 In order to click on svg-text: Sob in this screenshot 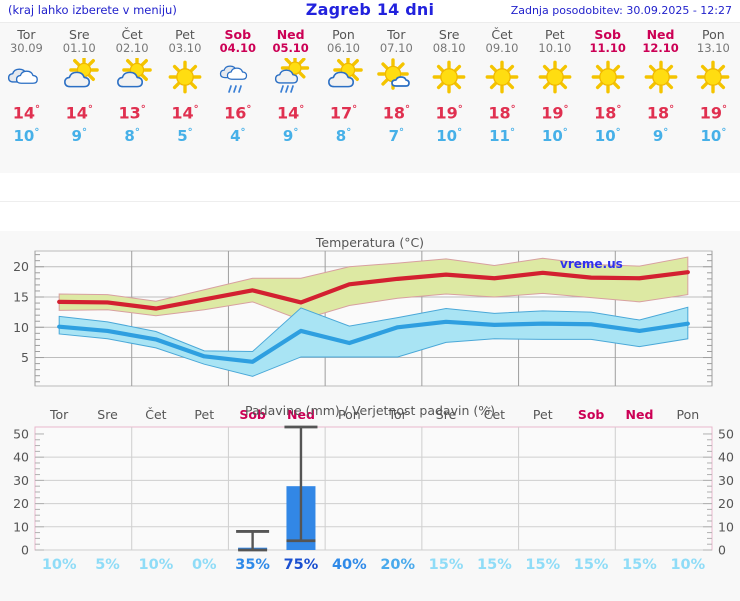, I will do `click(591, 414)`.